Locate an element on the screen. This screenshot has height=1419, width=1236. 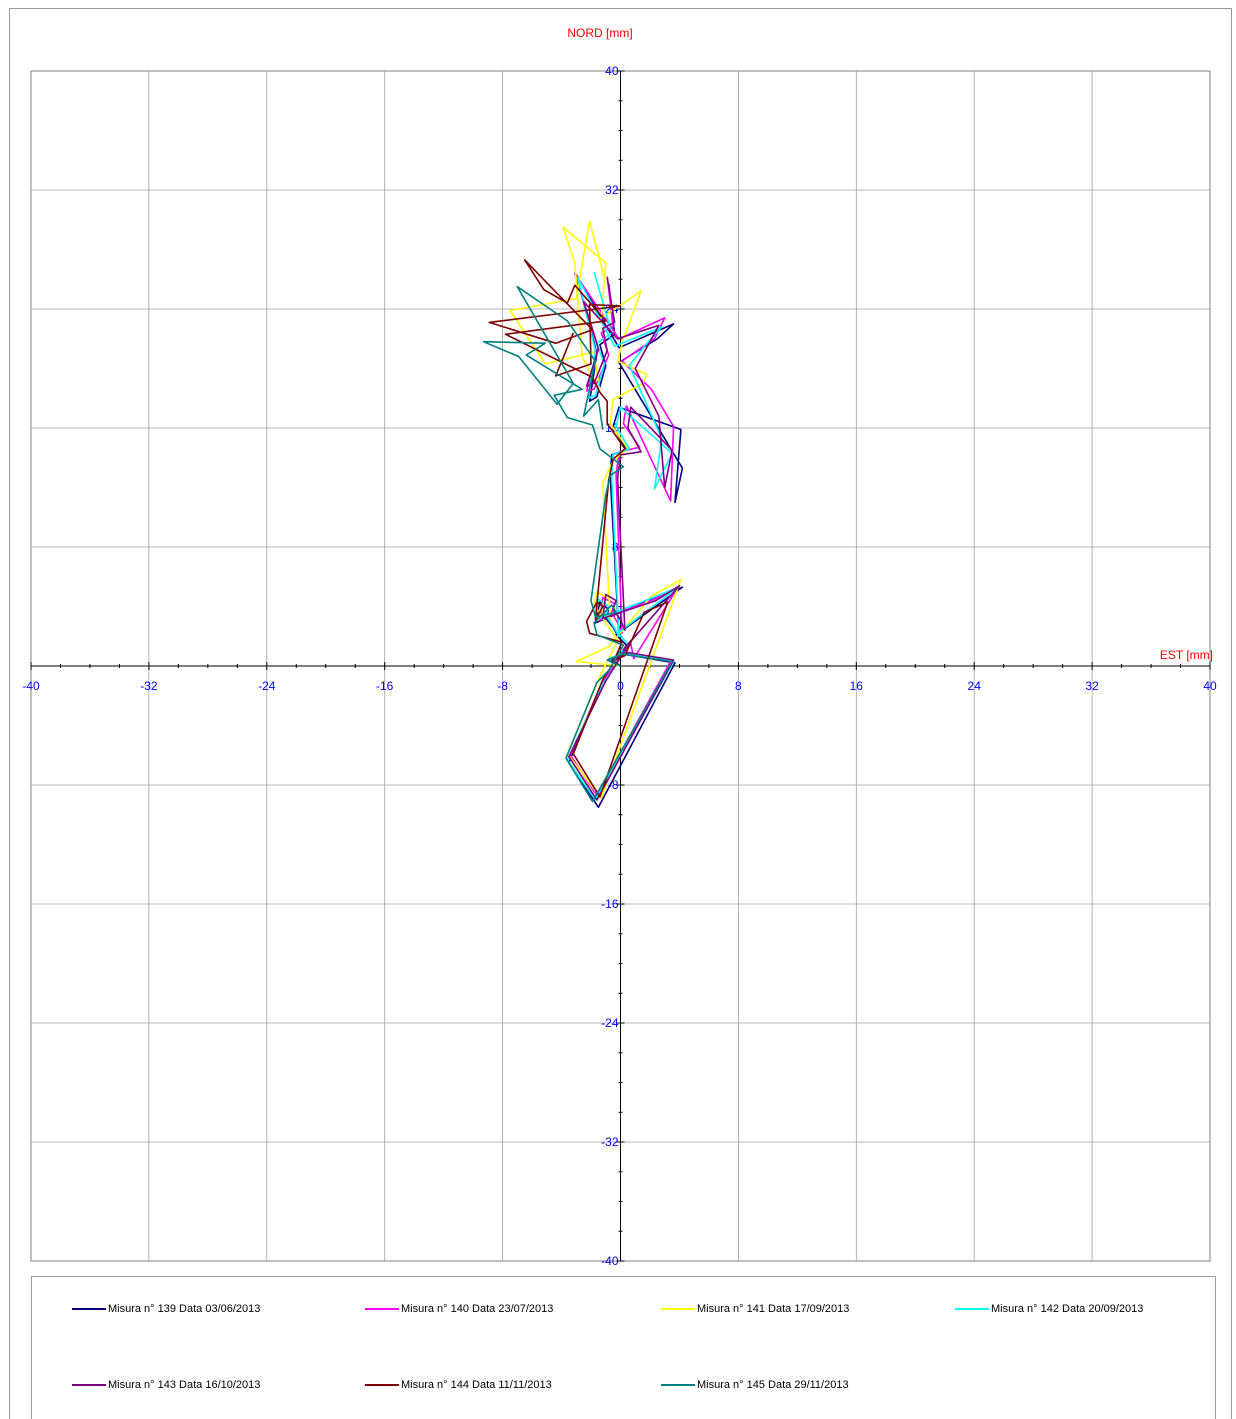
y-tick-label: -16 is located at coordinates (610, 904).